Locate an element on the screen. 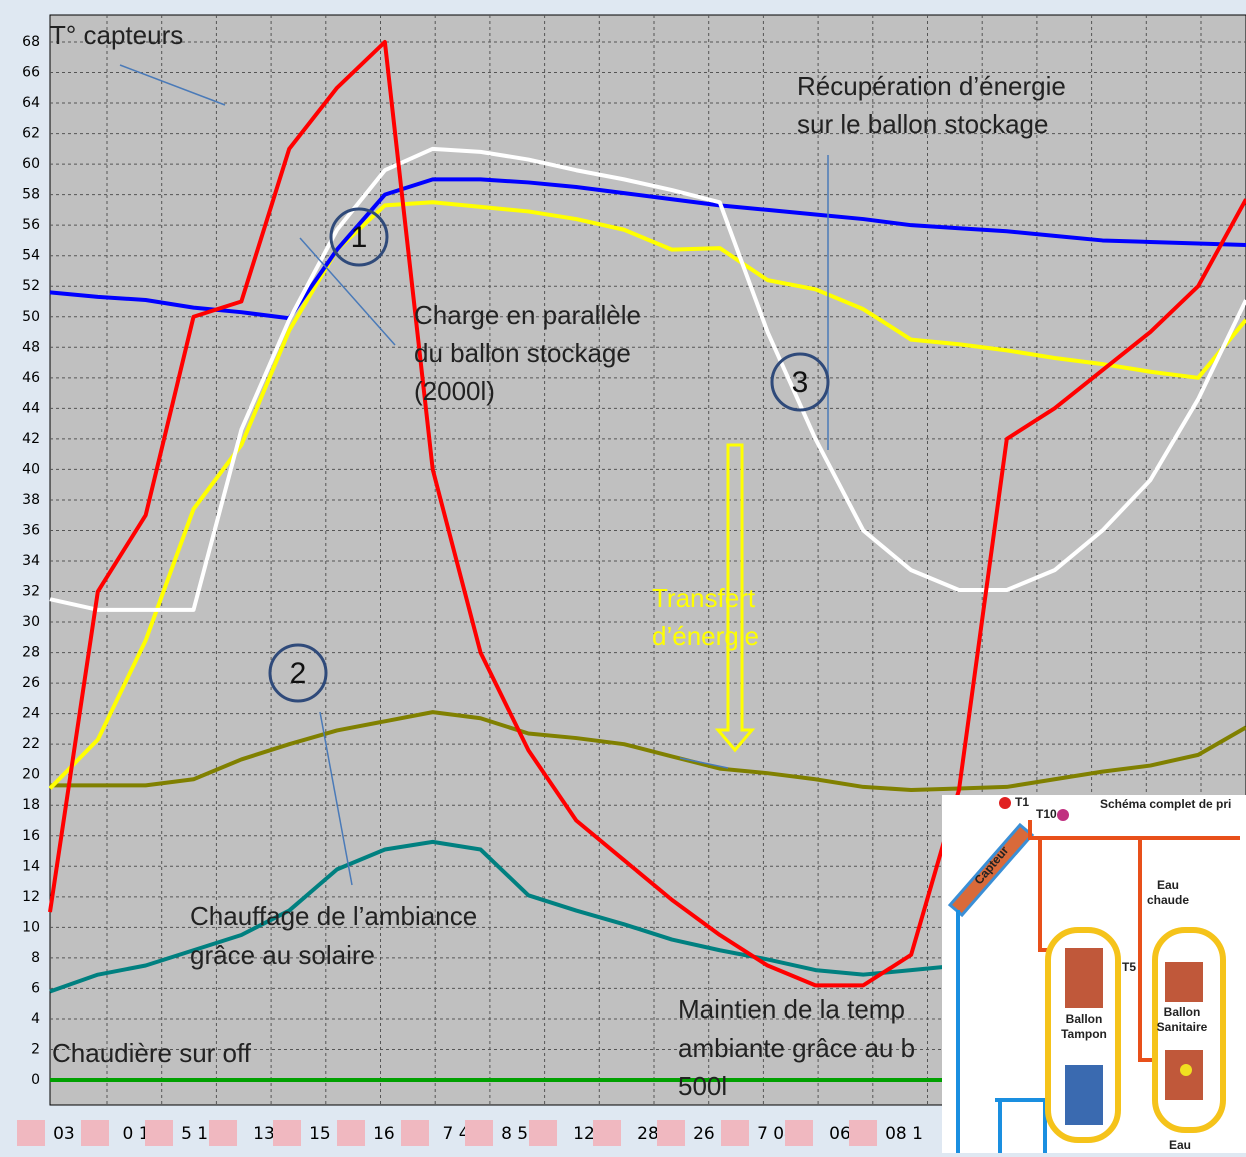 Image resolution: width=1246 pixels, height=1157 pixels. y-tick-label: 46 is located at coordinates (31, 378).